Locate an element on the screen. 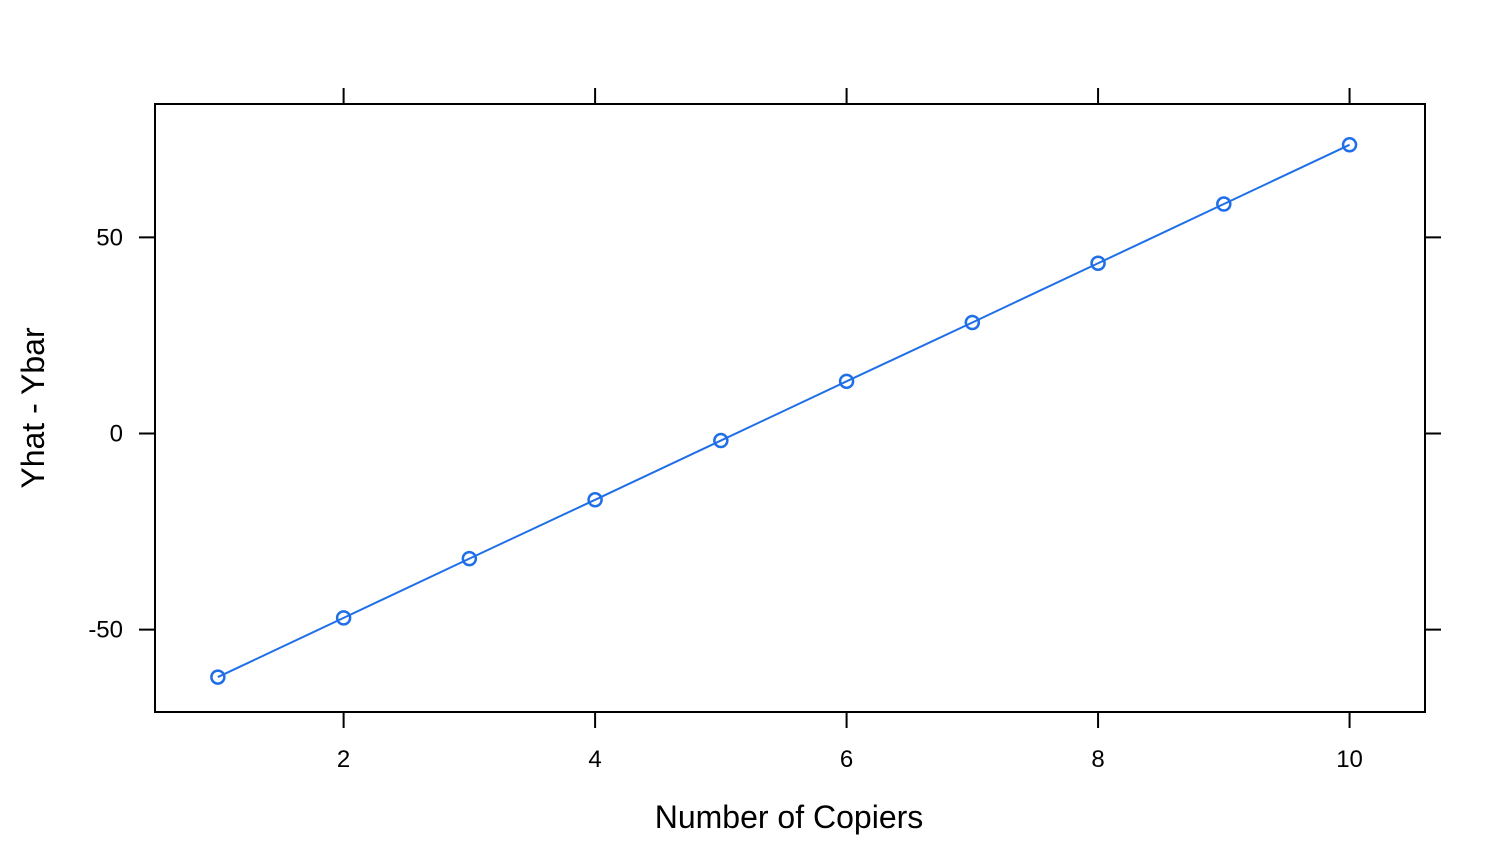  x-tick-label: 4 is located at coordinates (594, 759).